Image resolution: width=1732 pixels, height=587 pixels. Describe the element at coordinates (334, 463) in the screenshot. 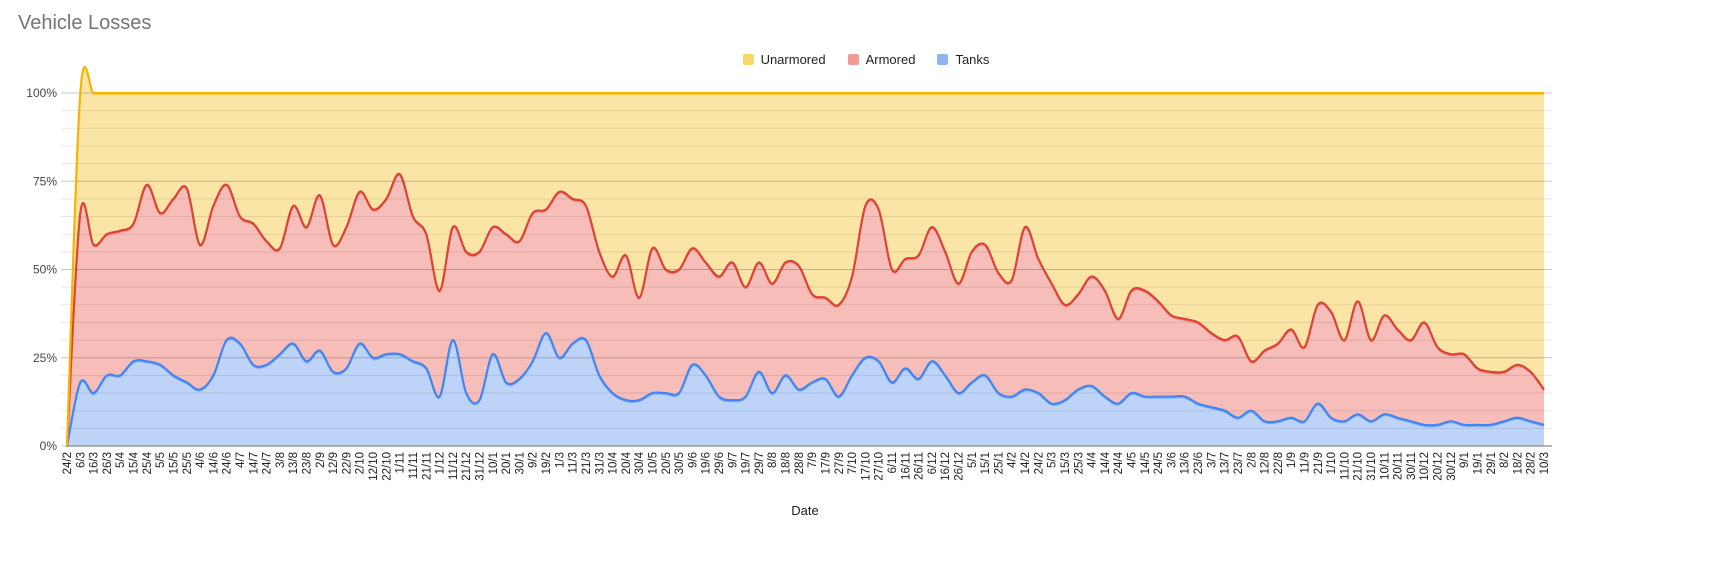

I see `x-tick-label: 12/9` at that location.